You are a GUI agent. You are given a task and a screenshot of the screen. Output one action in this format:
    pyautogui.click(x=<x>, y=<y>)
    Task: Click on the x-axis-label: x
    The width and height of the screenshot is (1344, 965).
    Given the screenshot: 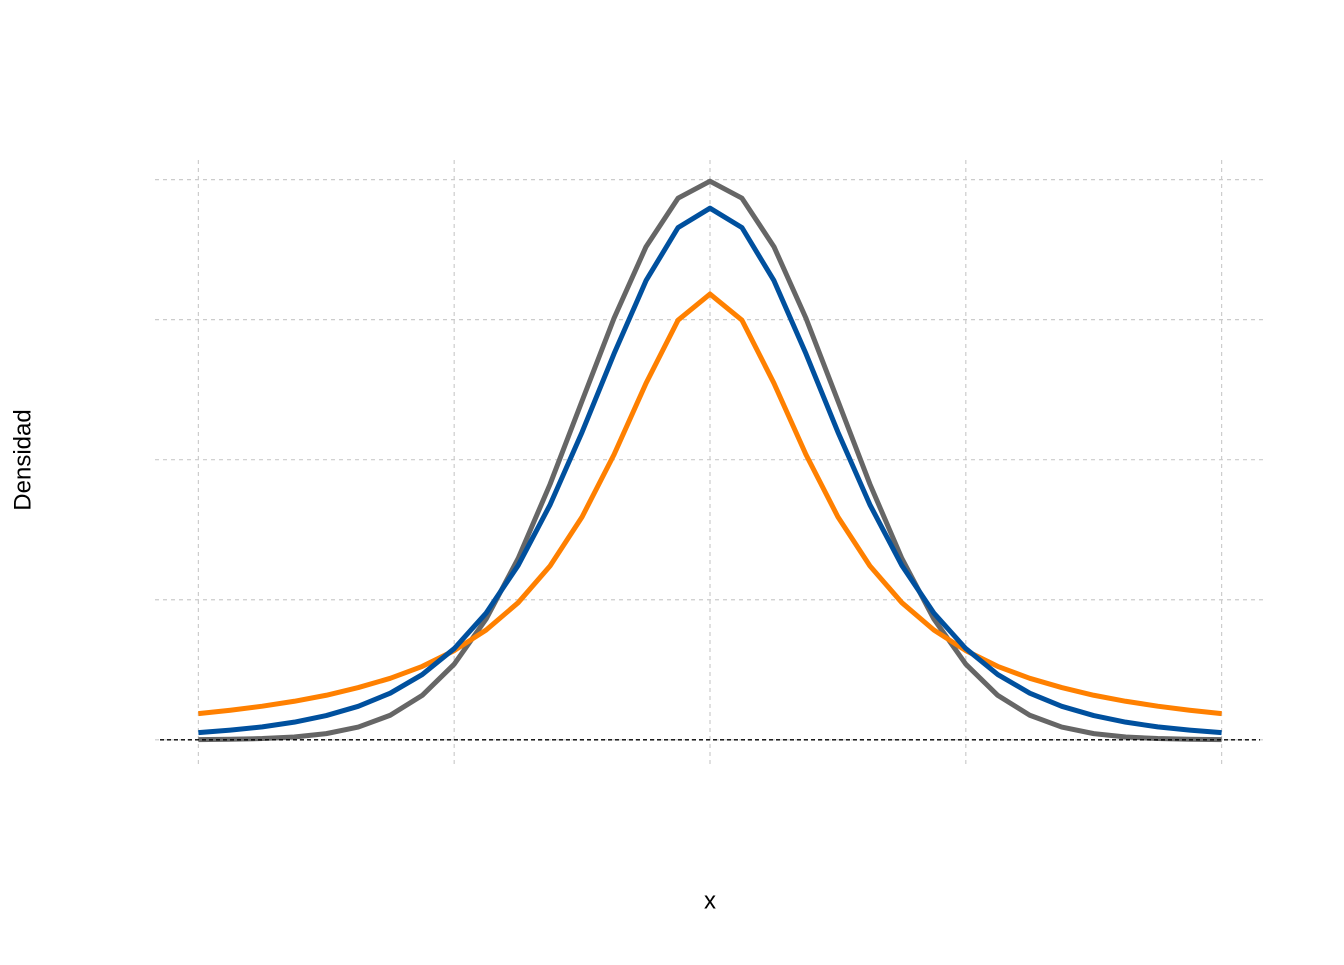 What is the action you would take?
    pyautogui.click(x=710, y=900)
    